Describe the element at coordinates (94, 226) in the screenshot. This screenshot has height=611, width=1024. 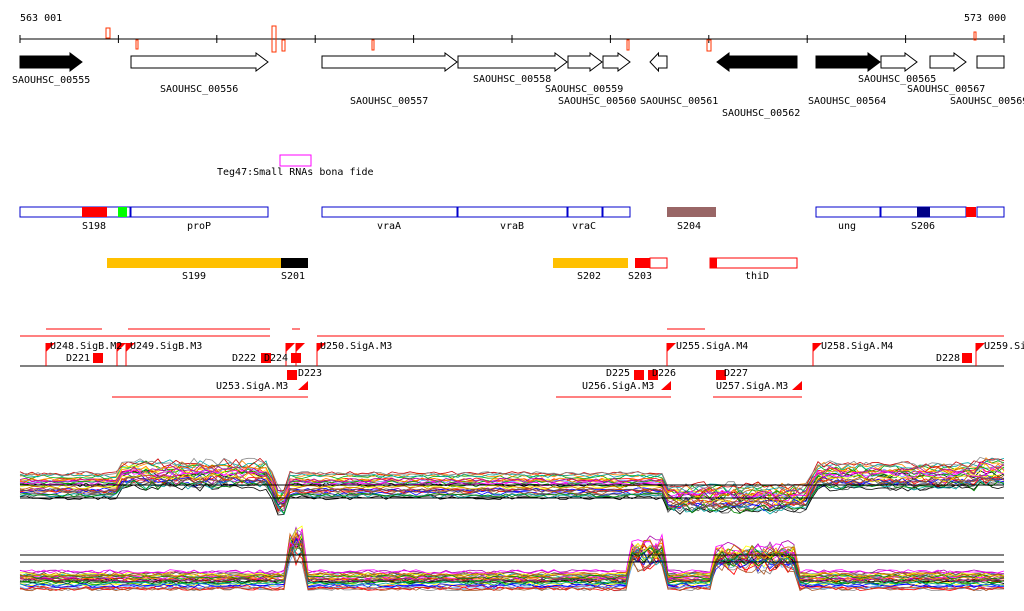
I see `feature-label: S198` at that location.